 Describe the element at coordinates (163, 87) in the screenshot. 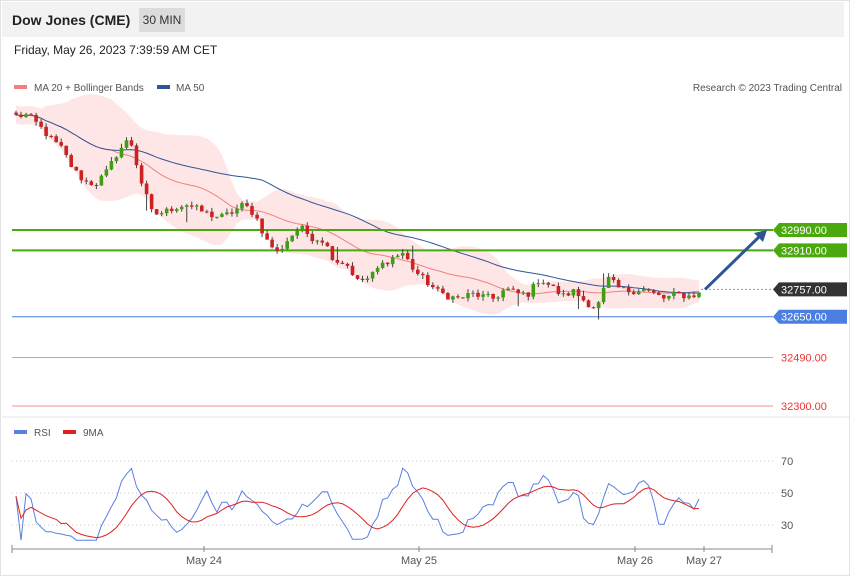

I see `ma50-legend-swatch` at that location.